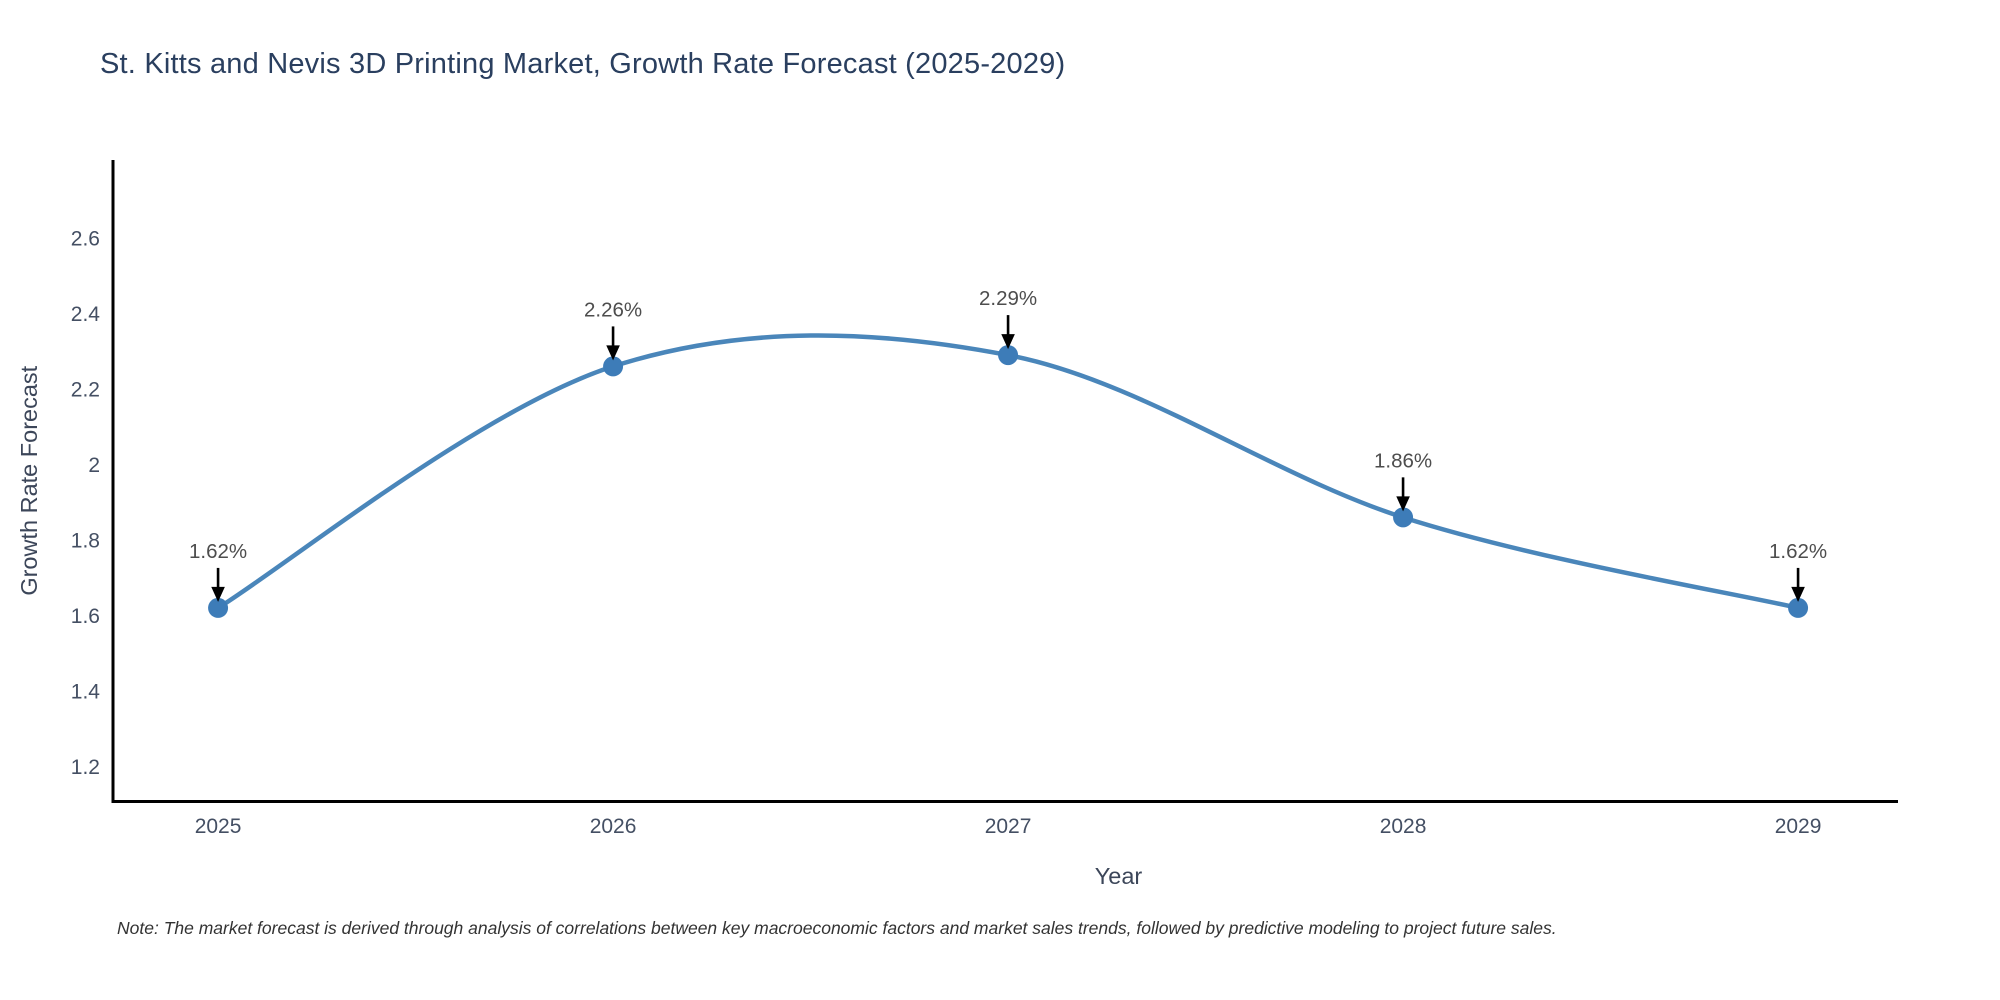 Image resolution: width=2000 pixels, height=1000 pixels. Describe the element at coordinates (1008, 826) in the screenshot. I see `x-tick-label: 2027` at that location.